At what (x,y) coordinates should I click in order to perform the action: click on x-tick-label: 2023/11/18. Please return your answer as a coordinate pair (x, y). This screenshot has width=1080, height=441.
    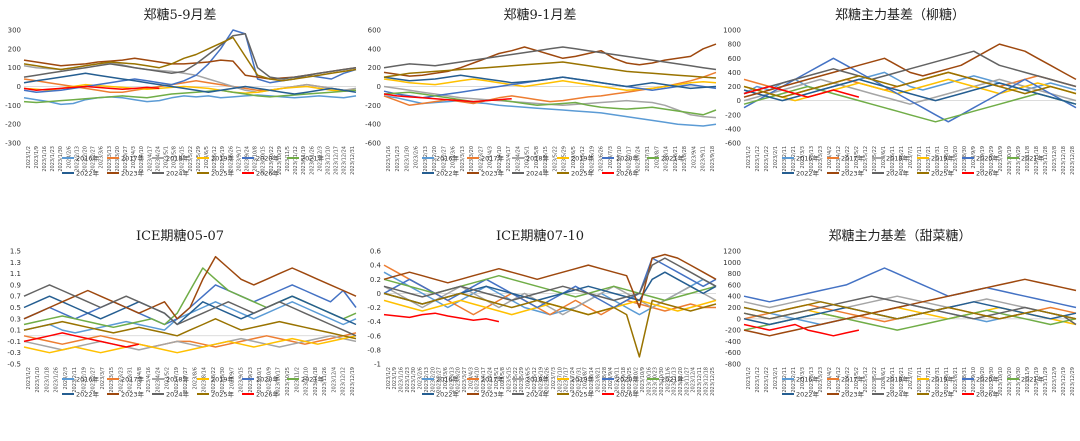
    Looking at the image, I should click on (1037, 160).